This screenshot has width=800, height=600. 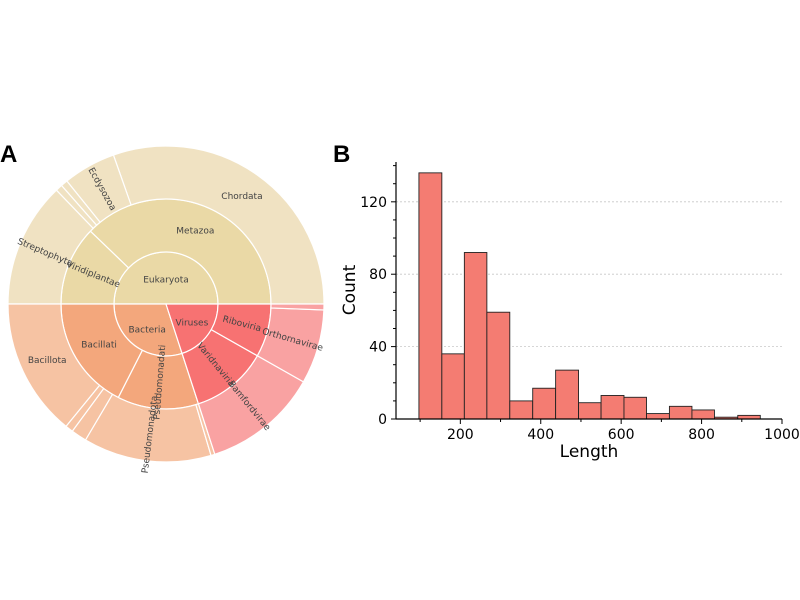 I want to click on x-tick-label: 800, so click(x=701, y=435).